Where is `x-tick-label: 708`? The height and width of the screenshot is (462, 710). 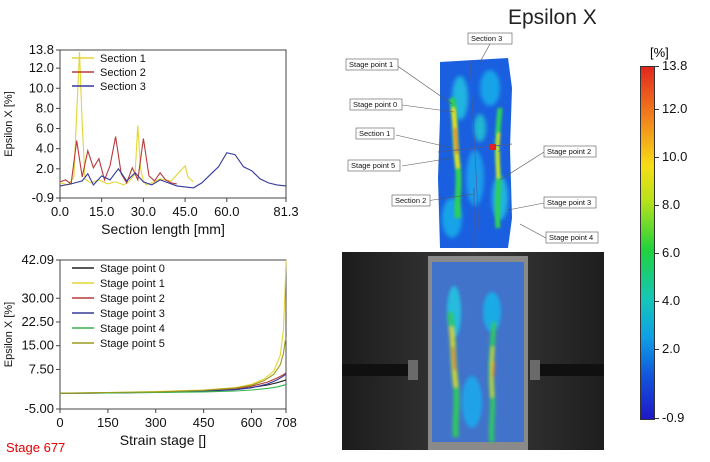
x-tick-label: 708 is located at coordinates (286, 422).